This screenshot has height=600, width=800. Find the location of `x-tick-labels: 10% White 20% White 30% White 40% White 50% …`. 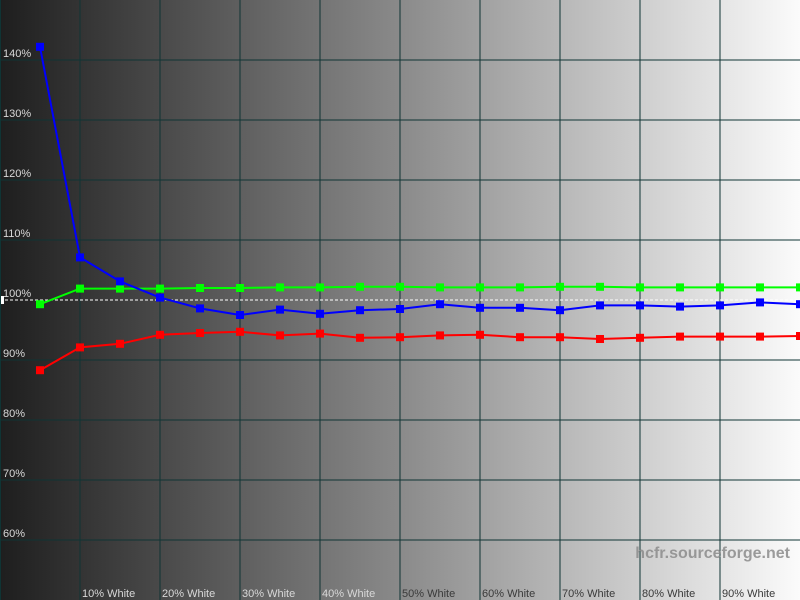

x-tick-labels: 10% White 20% White 30% White 40% White 50% … is located at coordinates (428, 594).